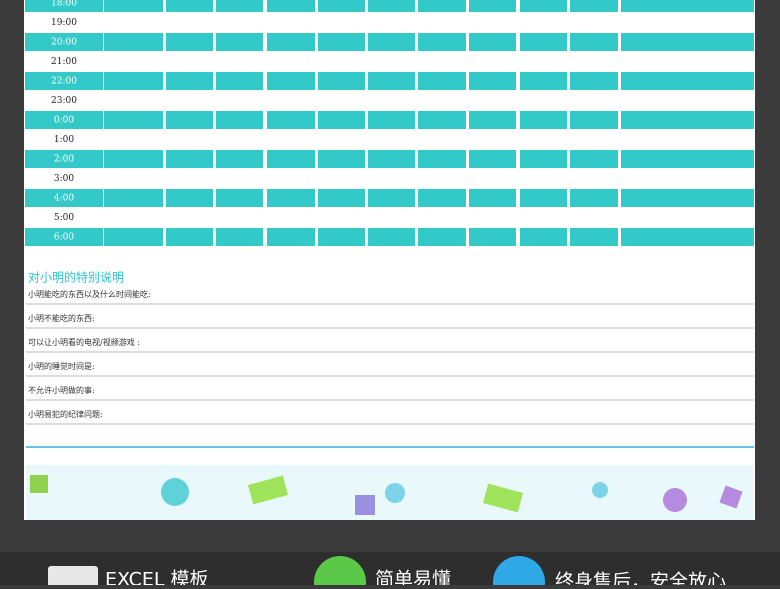 Image resolution: width=780 pixels, height=589 pixels. What do you see at coordinates (89, 294) in the screenshot?
I see `note-label: 小明能吃的东西以及什么时间能吃:` at bounding box center [89, 294].